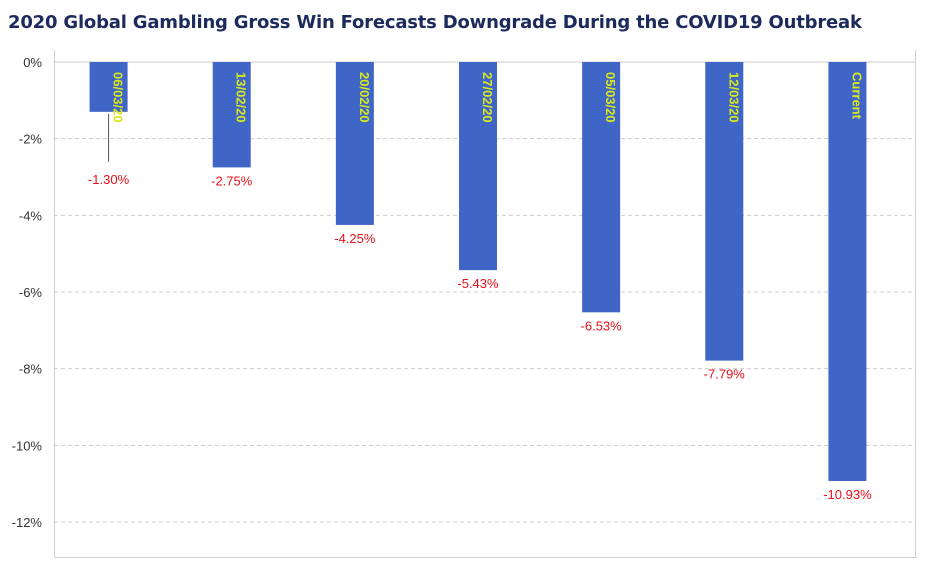  Describe the element at coordinates (31, 292) in the screenshot. I see `y-tick-label: -6%` at that location.